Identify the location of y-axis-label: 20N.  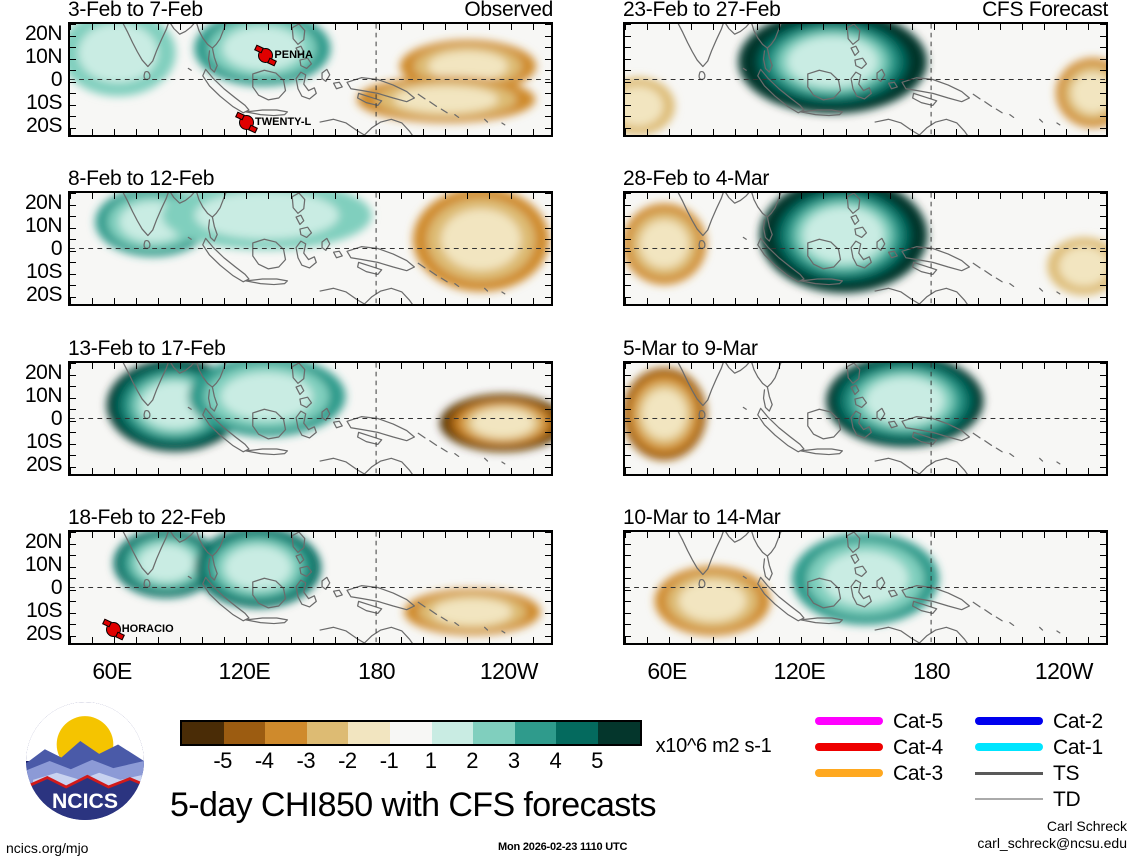
(43, 372).